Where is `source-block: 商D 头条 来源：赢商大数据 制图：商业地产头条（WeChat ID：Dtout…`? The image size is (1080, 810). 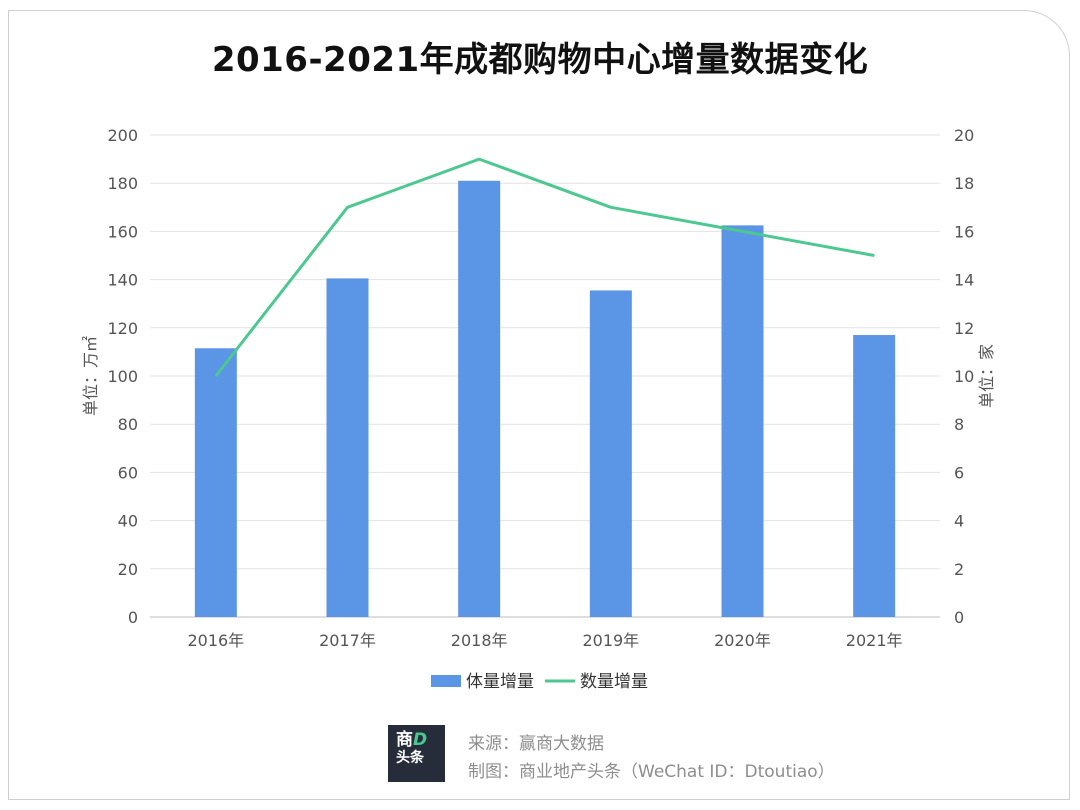 source-block: 商D 头条 来源：赢商大数据 制图：商业地产头条（WeChat ID：Dtout… is located at coordinates (623, 755).